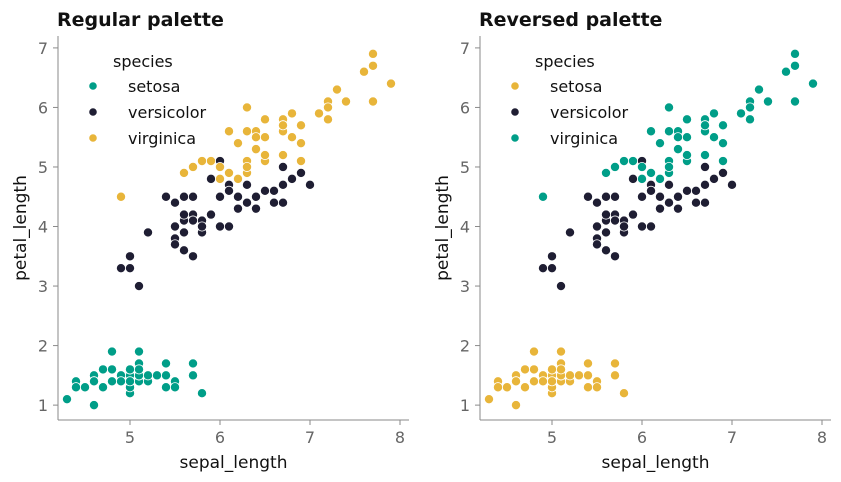  Describe the element at coordinates (515, 112) in the screenshot. I see `legend-marker-versicolor` at that location.